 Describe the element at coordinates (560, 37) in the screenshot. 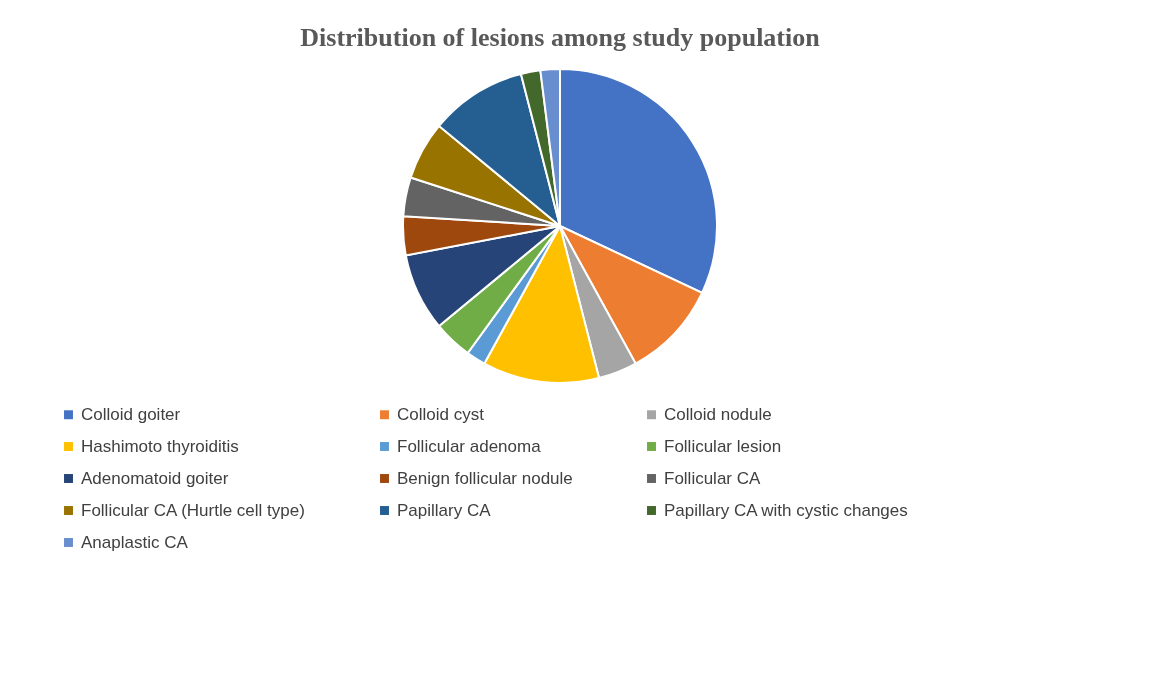

I see `chart-title: Distribution of lesions among study population` at that location.